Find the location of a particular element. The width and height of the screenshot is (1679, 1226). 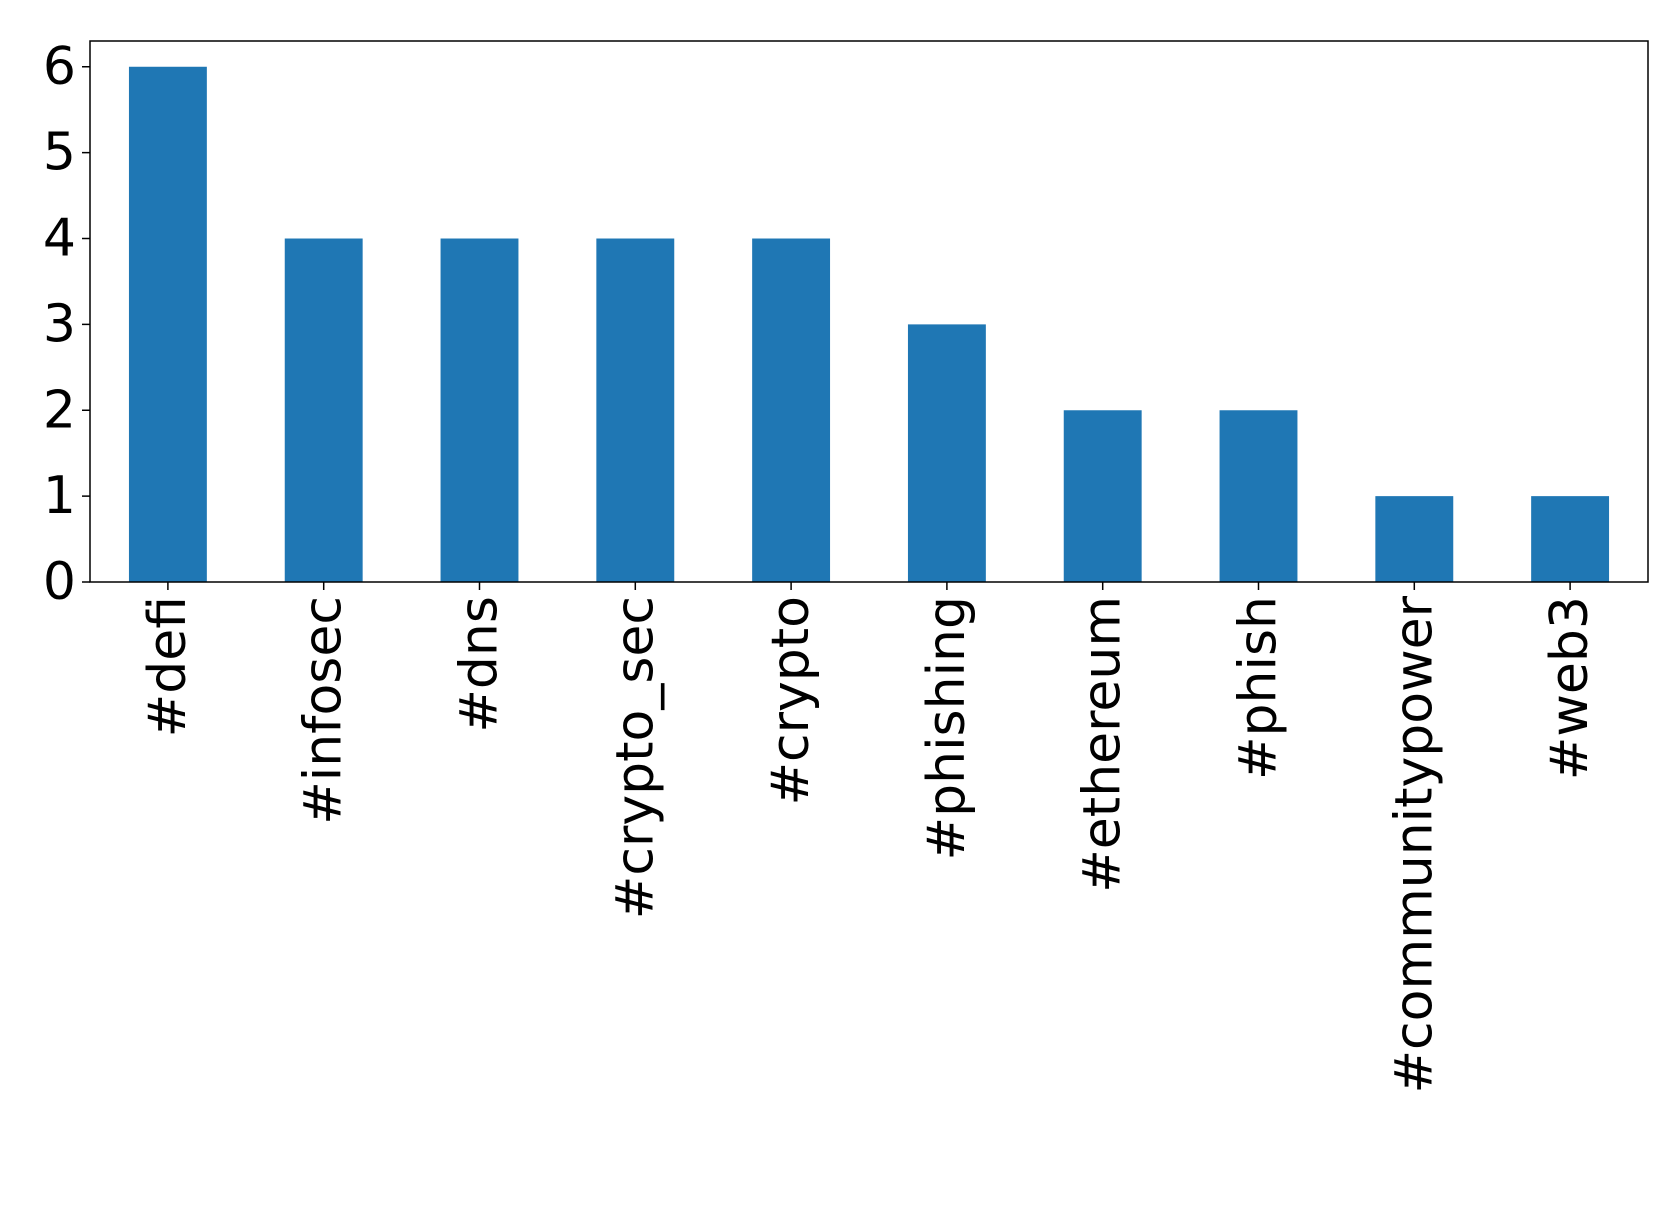

x-tick-label: #infosec is located at coordinates (324, 710).